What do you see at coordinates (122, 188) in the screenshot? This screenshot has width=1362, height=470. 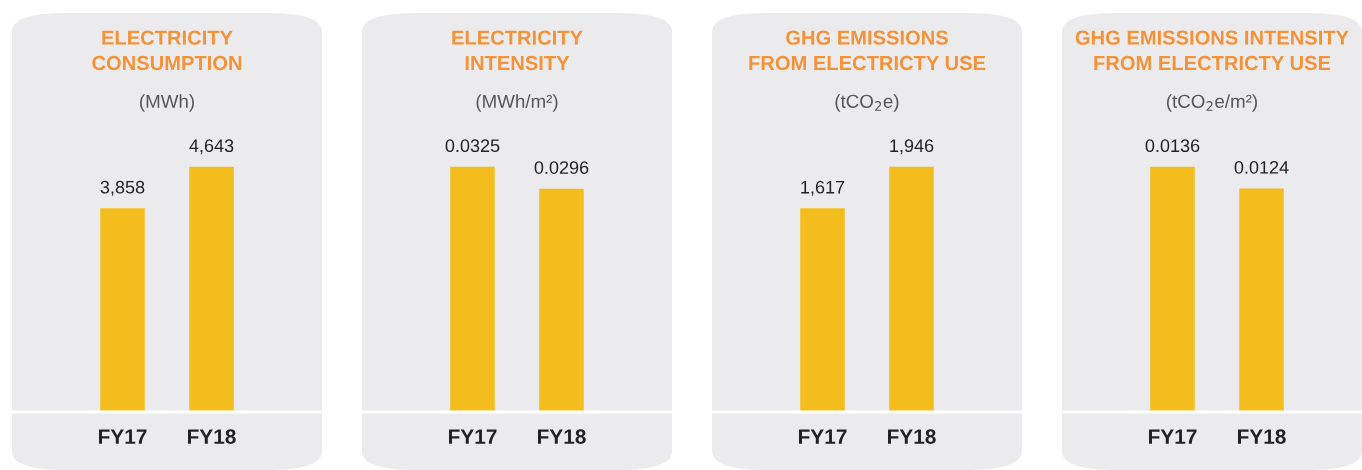 I see `data-label: 3,858` at bounding box center [122, 188].